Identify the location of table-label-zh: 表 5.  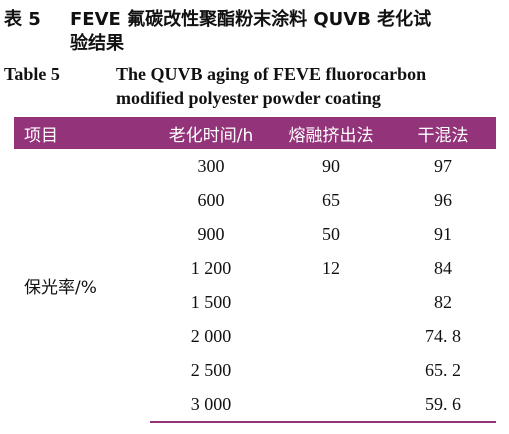
(22, 19).